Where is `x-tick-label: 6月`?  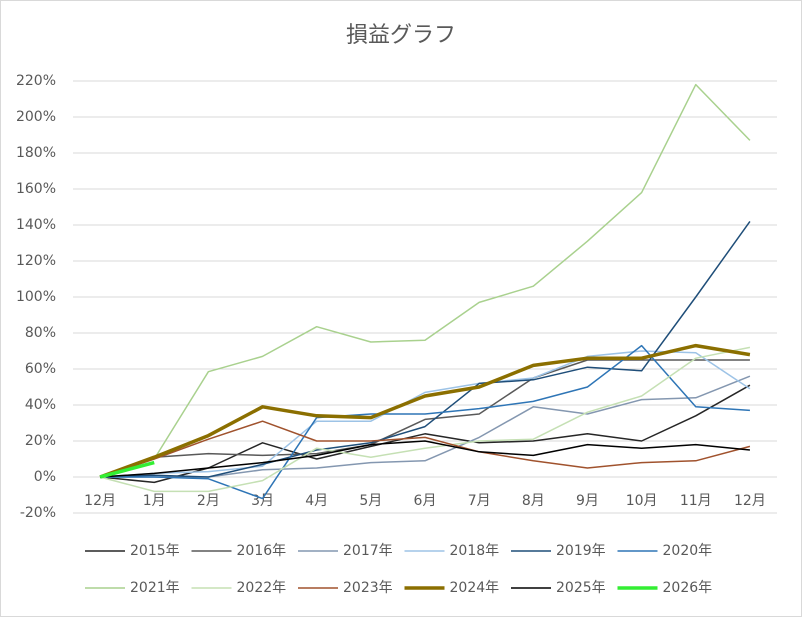
x-tick-label: 6月 is located at coordinates (425, 501).